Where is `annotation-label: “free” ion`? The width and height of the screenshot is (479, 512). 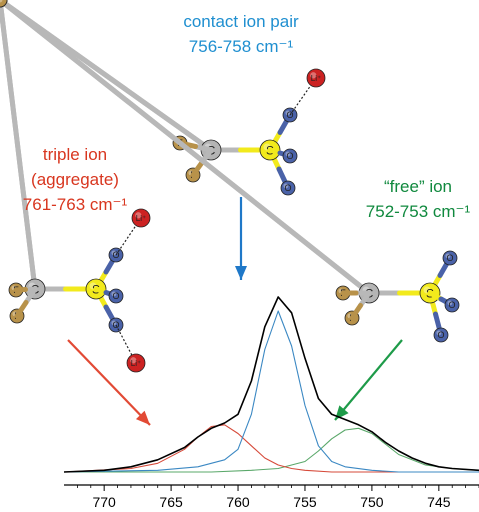 annotation-label: “free” ion is located at coordinates (418, 186).